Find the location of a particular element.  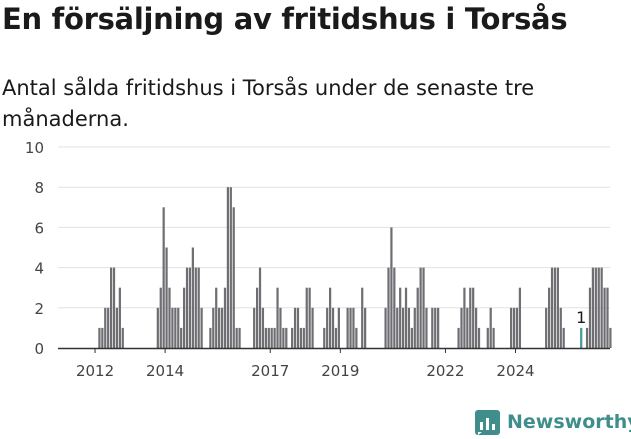

y-tick-label: 6 is located at coordinates (39, 228).